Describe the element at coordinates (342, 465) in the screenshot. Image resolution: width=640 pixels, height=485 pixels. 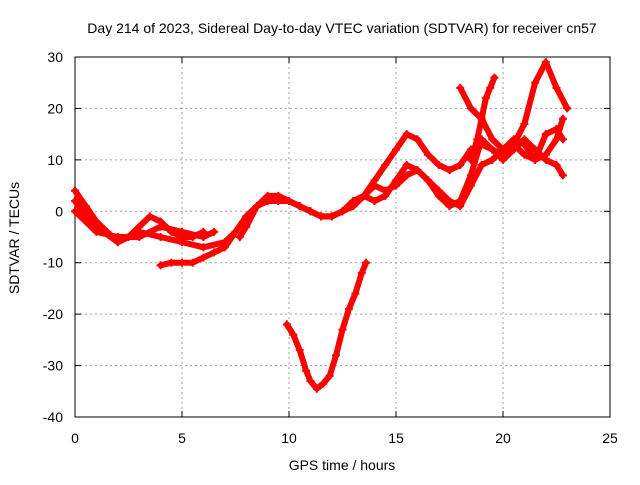
I see `x-axis-label: GPS time / hours` at that location.